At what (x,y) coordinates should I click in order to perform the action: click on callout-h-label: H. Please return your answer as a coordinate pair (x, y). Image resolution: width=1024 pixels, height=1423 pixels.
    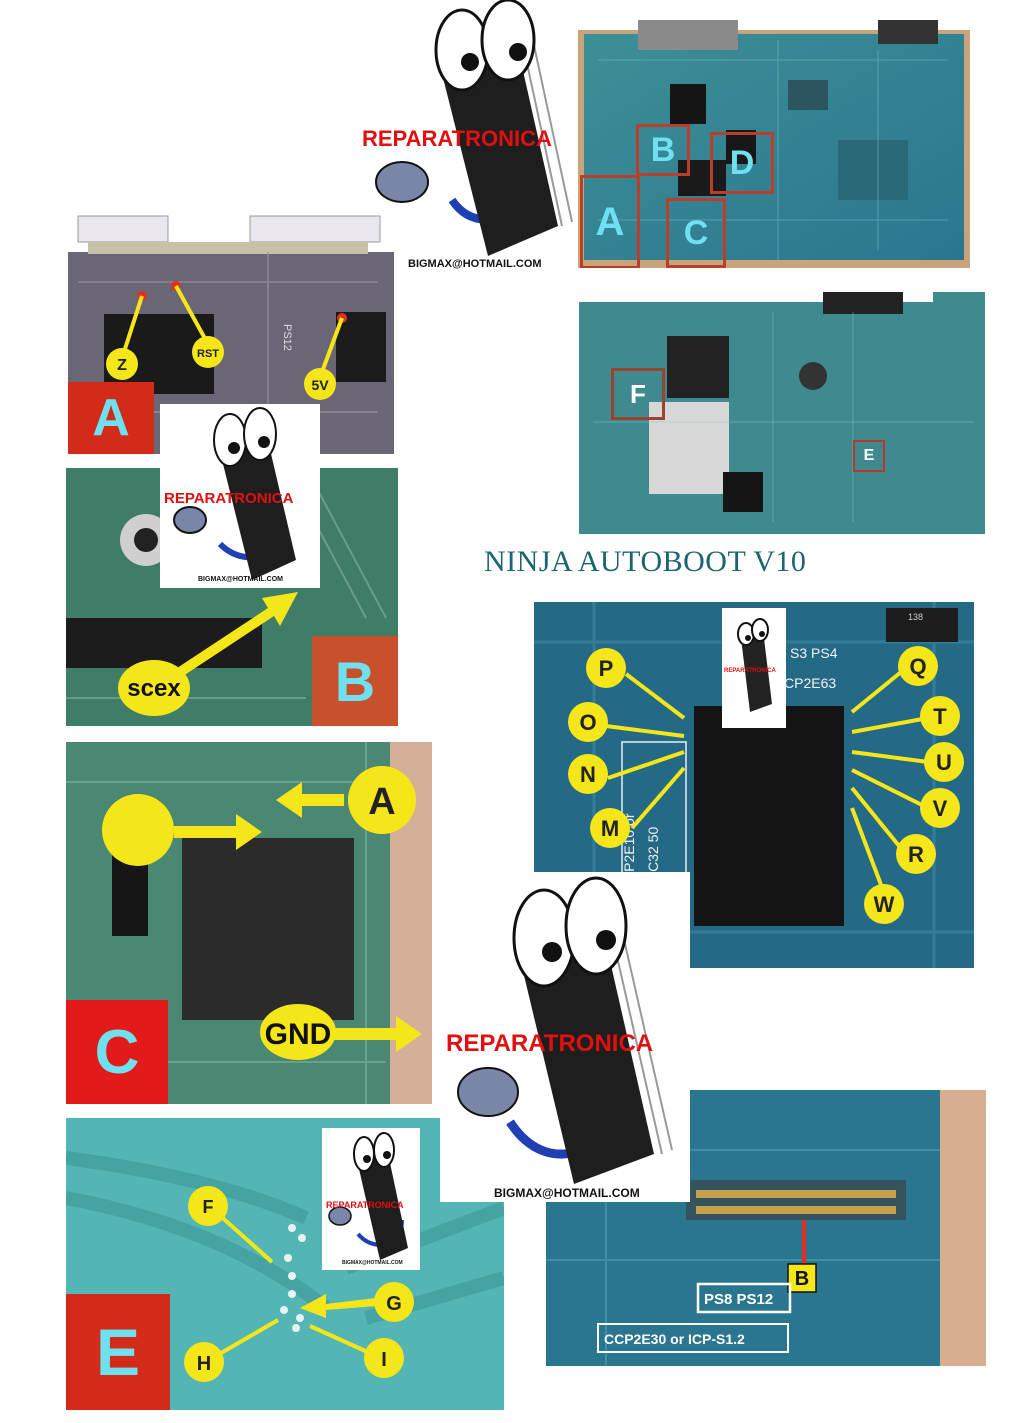
    Looking at the image, I should click on (204, 1364).